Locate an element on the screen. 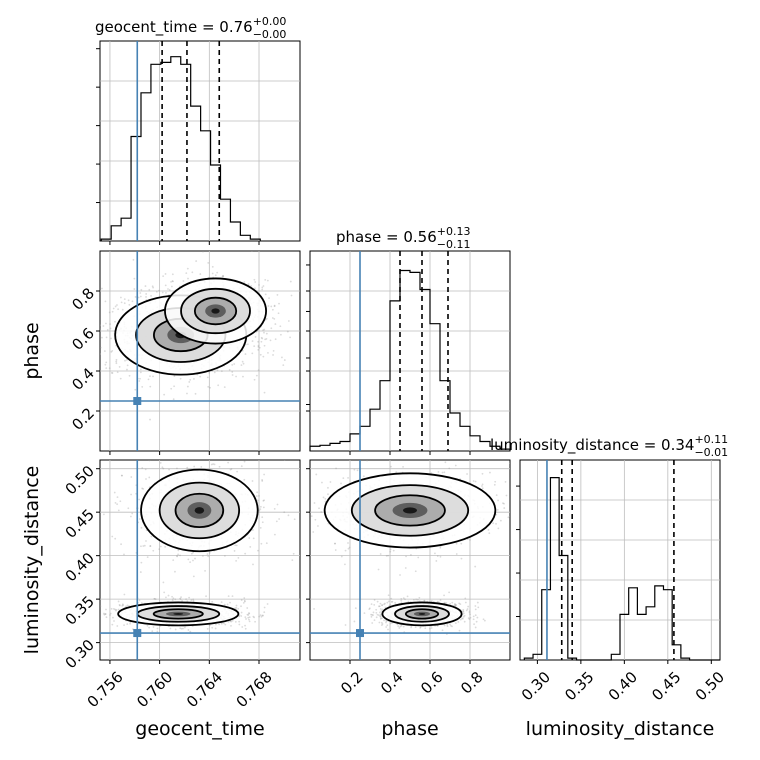 This screenshot has width=760, height=760. panel-phase-vs-luminosity_distance-content is located at coordinates (414, 545).